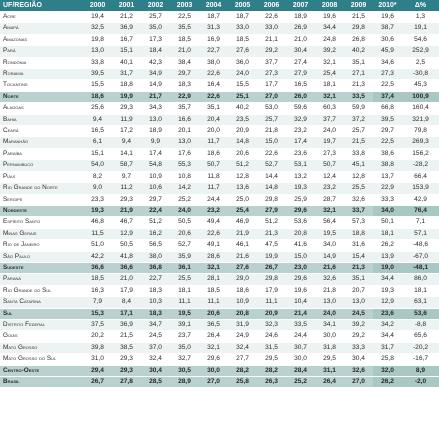 The image size is (439, 441). What do you see at coordinates (41, 211) in the screenshot?
I see `row-label: Nordeste` at bounding box center [41, 211].